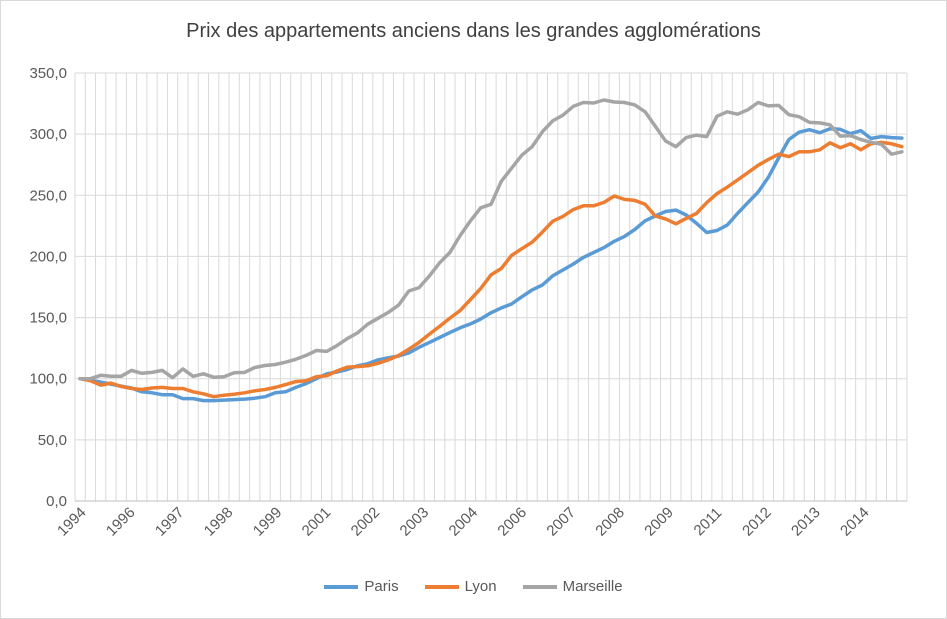 This screenshot has height=619, width=947. I want to click on y-tick-label: 150,0, so click(48, 318).